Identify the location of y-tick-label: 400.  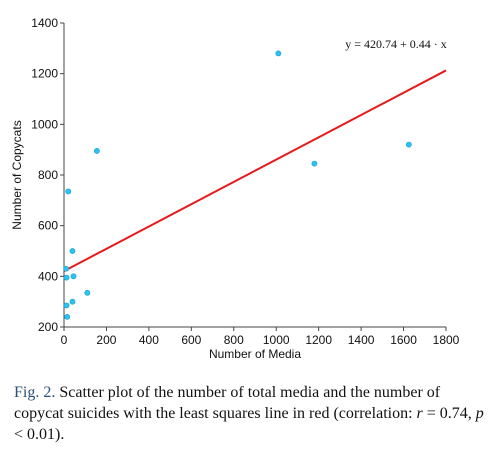
(48, 276).